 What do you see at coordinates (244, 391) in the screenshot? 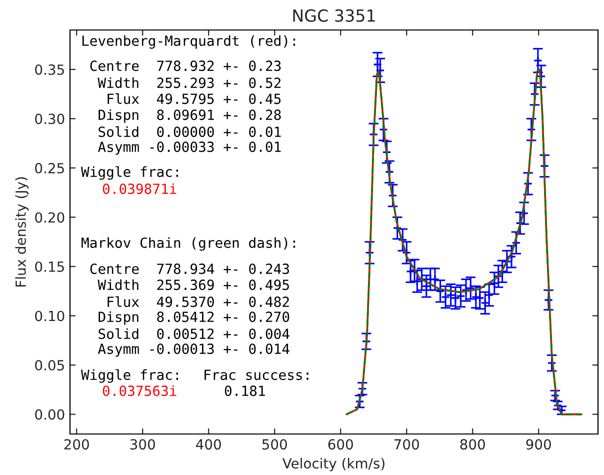
I see `annotation: 0.181` at bounding box center [244, 391].